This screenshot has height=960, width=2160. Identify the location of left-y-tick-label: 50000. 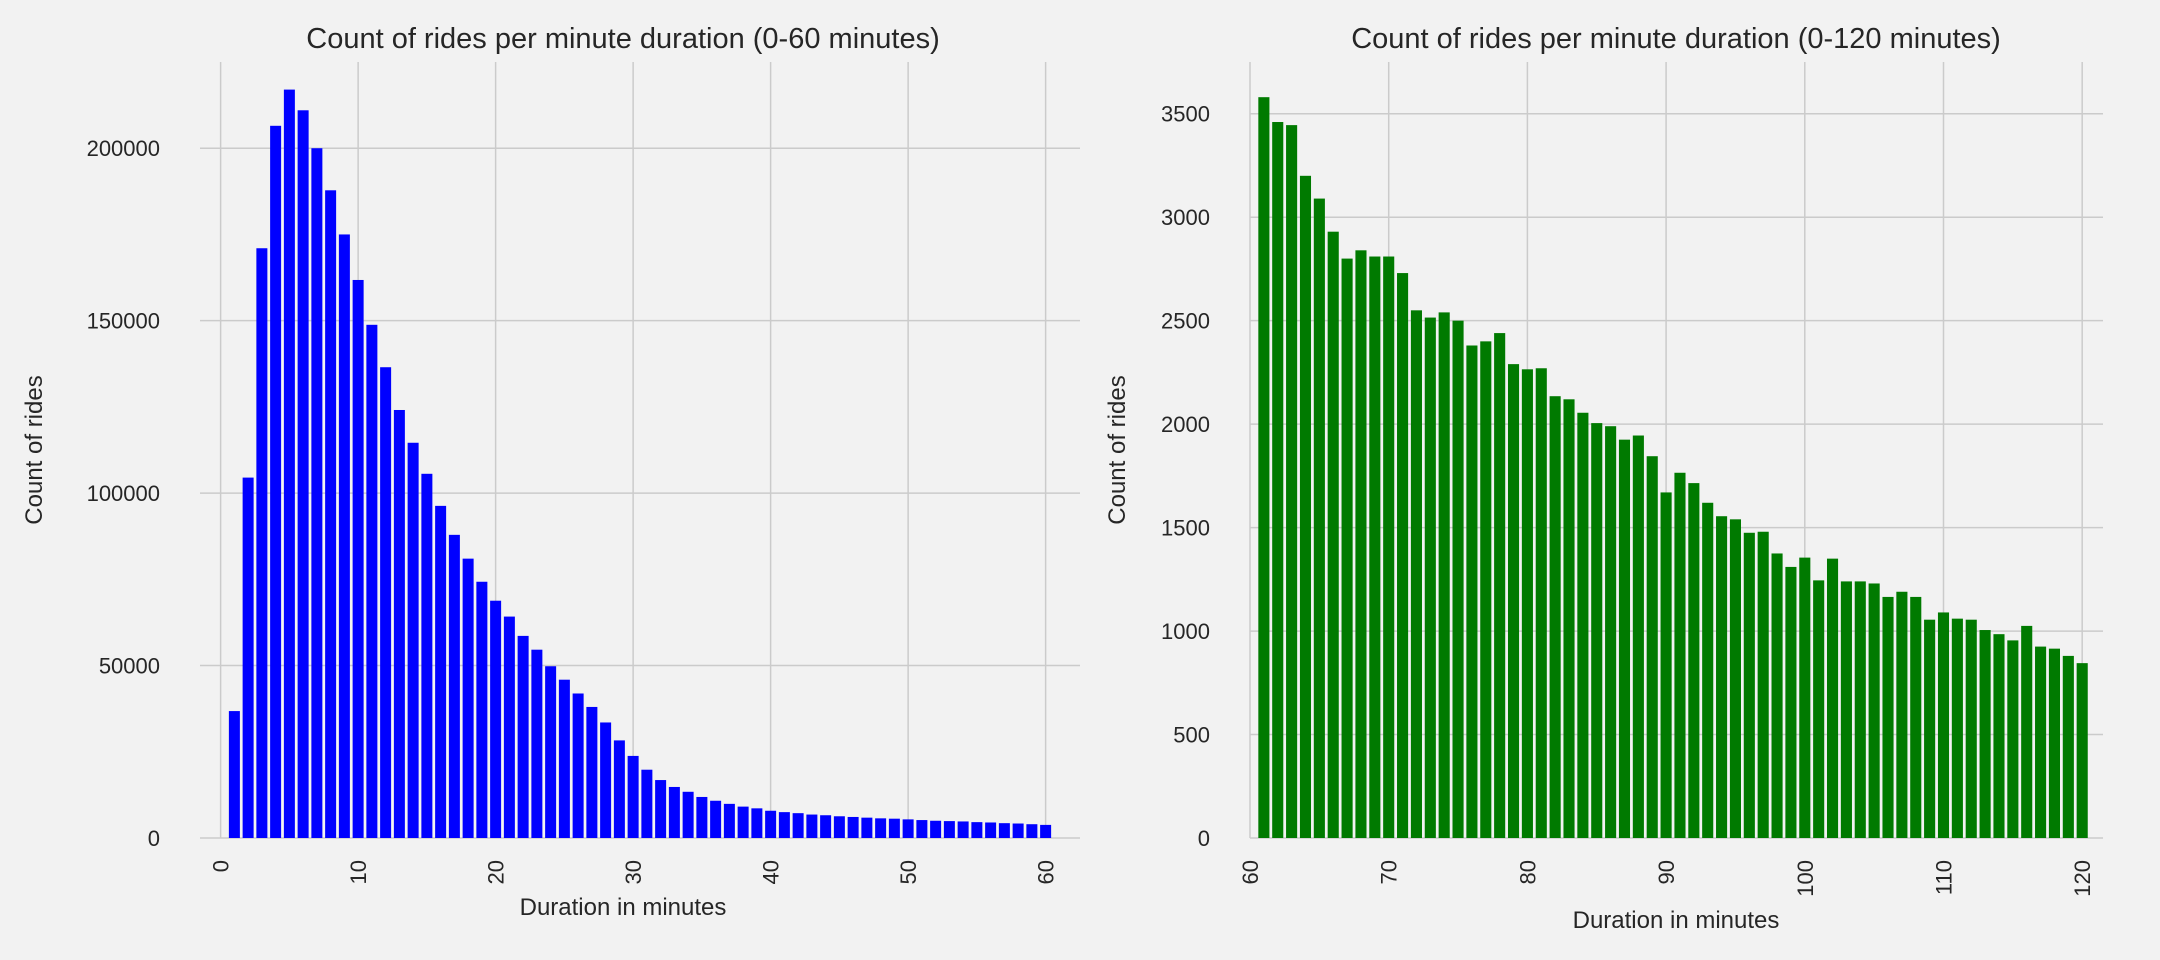
(129, 666).